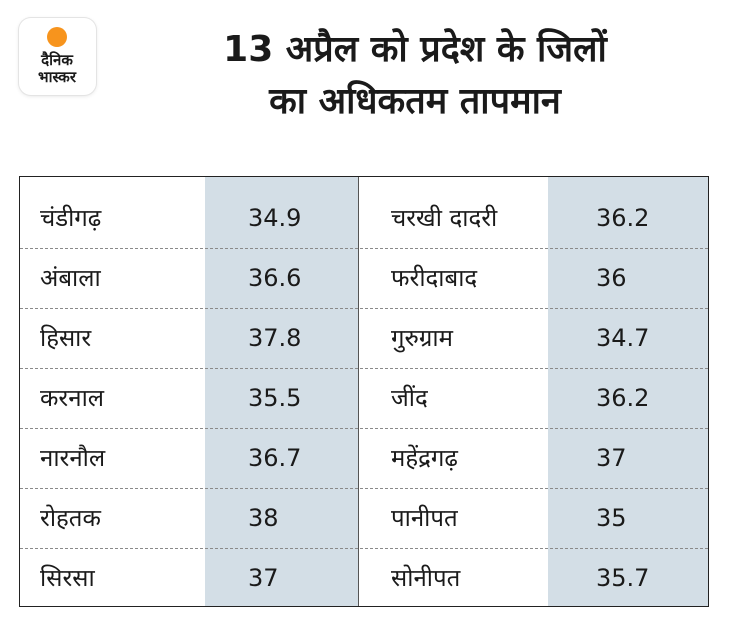  Describe the element at coordinates (263, 518) in the screenshot. I see `temperature-value: 38` at that location.